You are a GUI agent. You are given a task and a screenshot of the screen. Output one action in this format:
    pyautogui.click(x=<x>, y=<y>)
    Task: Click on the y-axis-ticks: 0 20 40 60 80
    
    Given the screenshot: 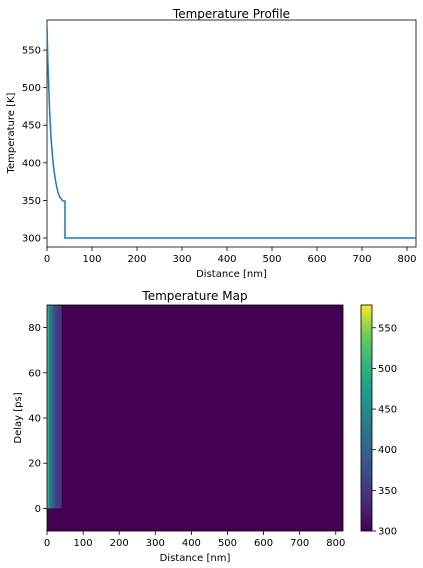 What is the action you would take?
    pyautogui.click(x=37, y=419)
    